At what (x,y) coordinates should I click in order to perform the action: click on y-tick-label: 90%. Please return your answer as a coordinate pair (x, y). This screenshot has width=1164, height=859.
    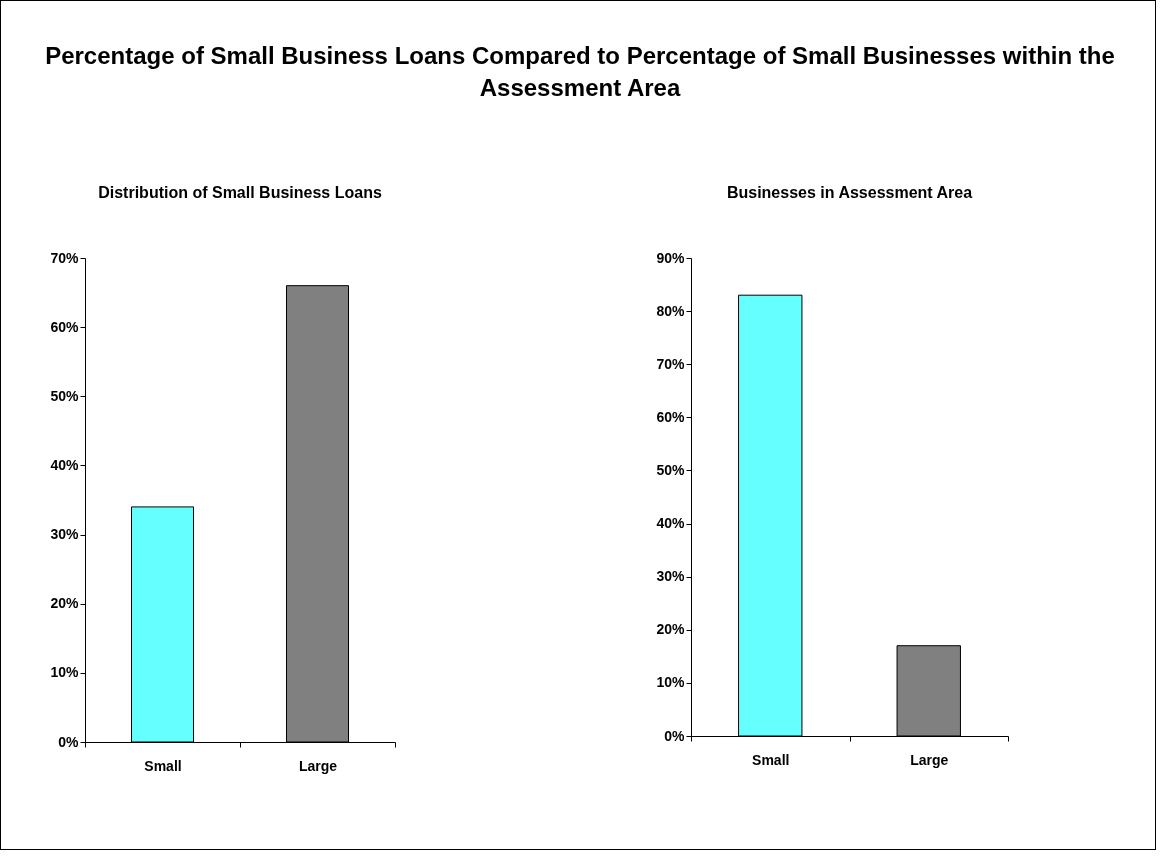
    Looking at the image, I should click on (671, 257).